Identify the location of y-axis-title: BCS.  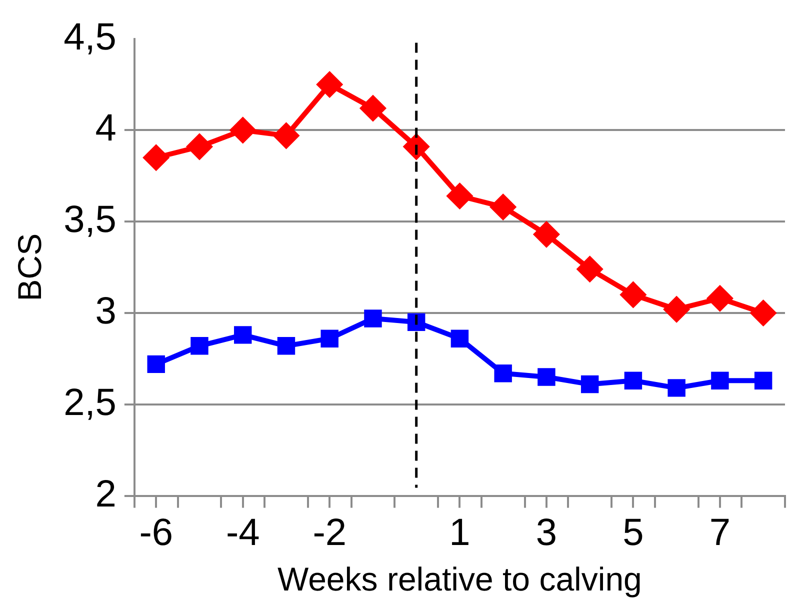
(29, 267).